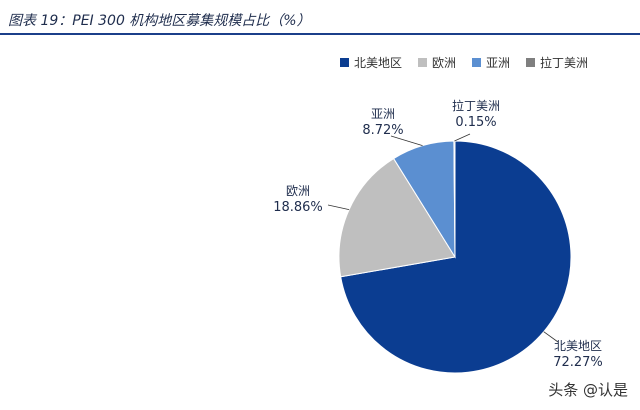 The image size is (640, 410). What do you see at coordinates (382, 130) in the screenshot?
I see `slice-value-label: 8.72%` at bounding box center [382, 130].